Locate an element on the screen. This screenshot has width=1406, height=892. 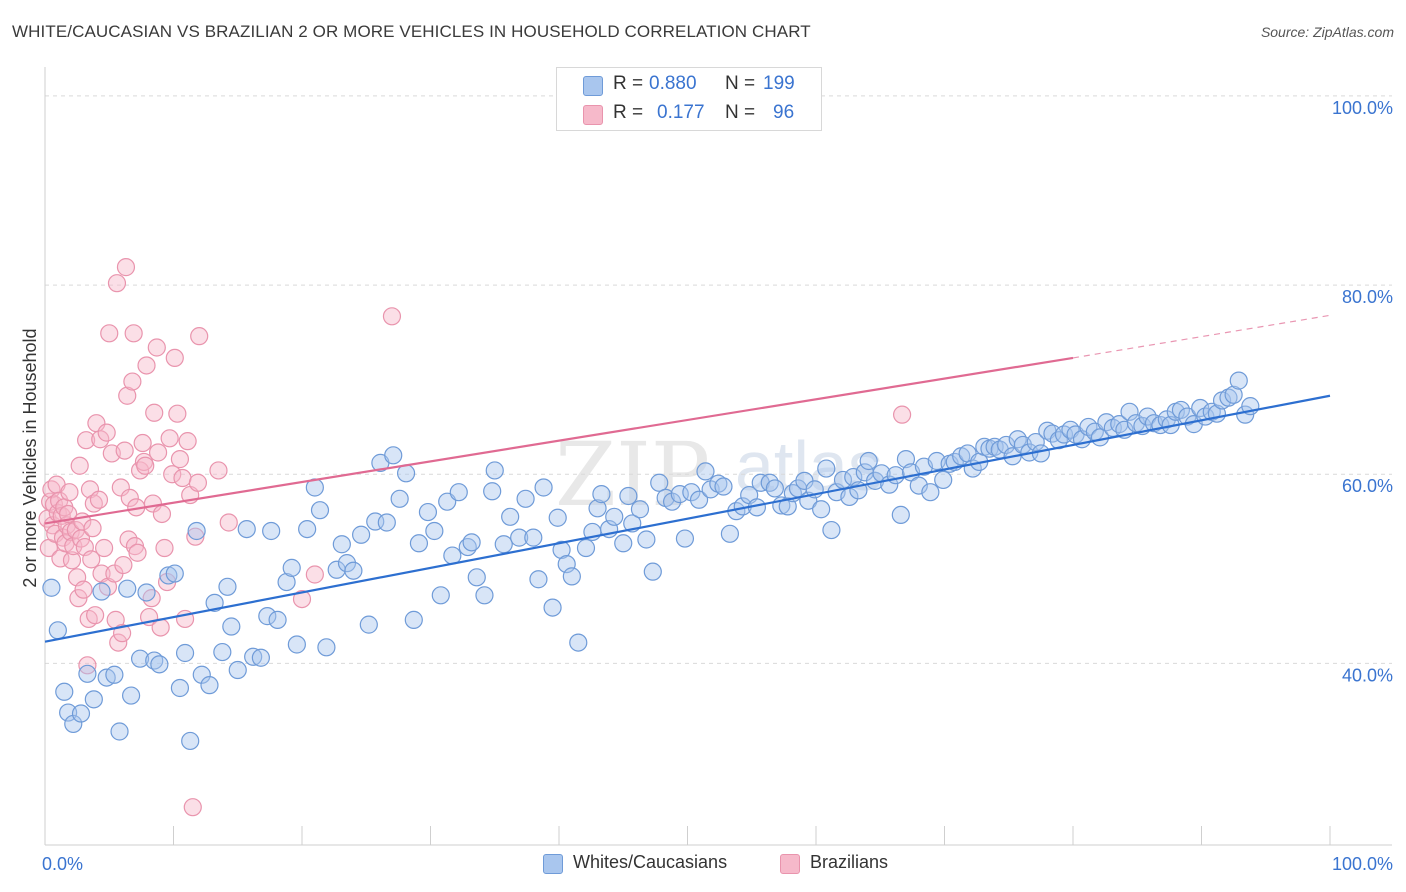
legend-label-brazilians: Brazilians is located at coordinates (849, 862).